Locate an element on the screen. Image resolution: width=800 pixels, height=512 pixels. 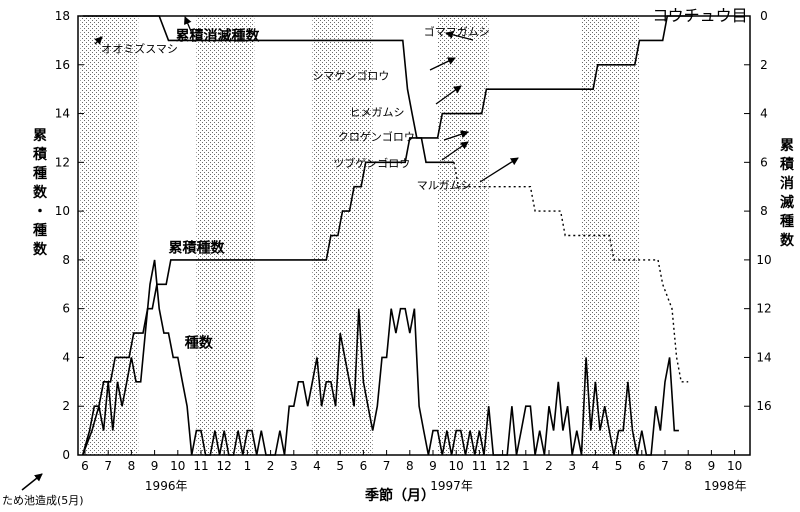
left-axis-ticks: 0 2 4 6 8 10 12 14 16 18 is located at coordinates (69, 235).